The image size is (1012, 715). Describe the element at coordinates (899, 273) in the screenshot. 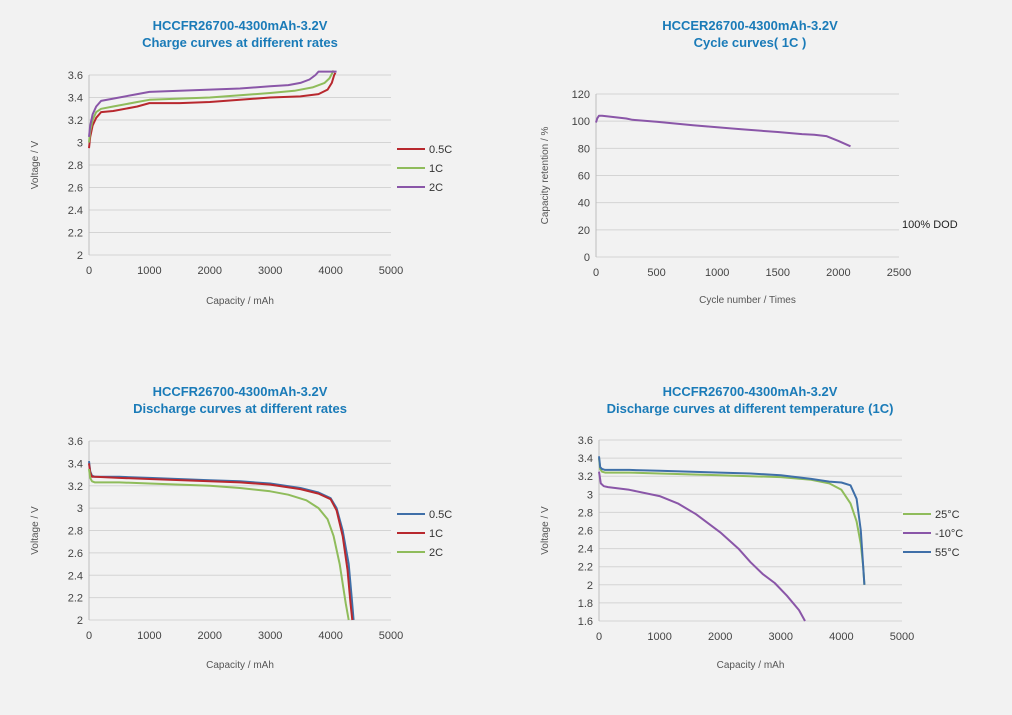

I see `x-tick-label: 2500` at that location.